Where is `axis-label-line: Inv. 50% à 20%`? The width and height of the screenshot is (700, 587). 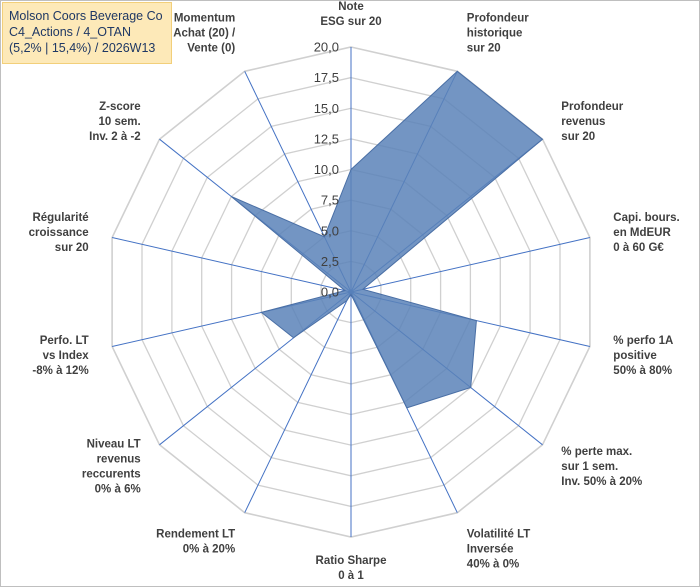 axis-label-line: Inv. 50% à 20% is located at coordinates (601, 482).